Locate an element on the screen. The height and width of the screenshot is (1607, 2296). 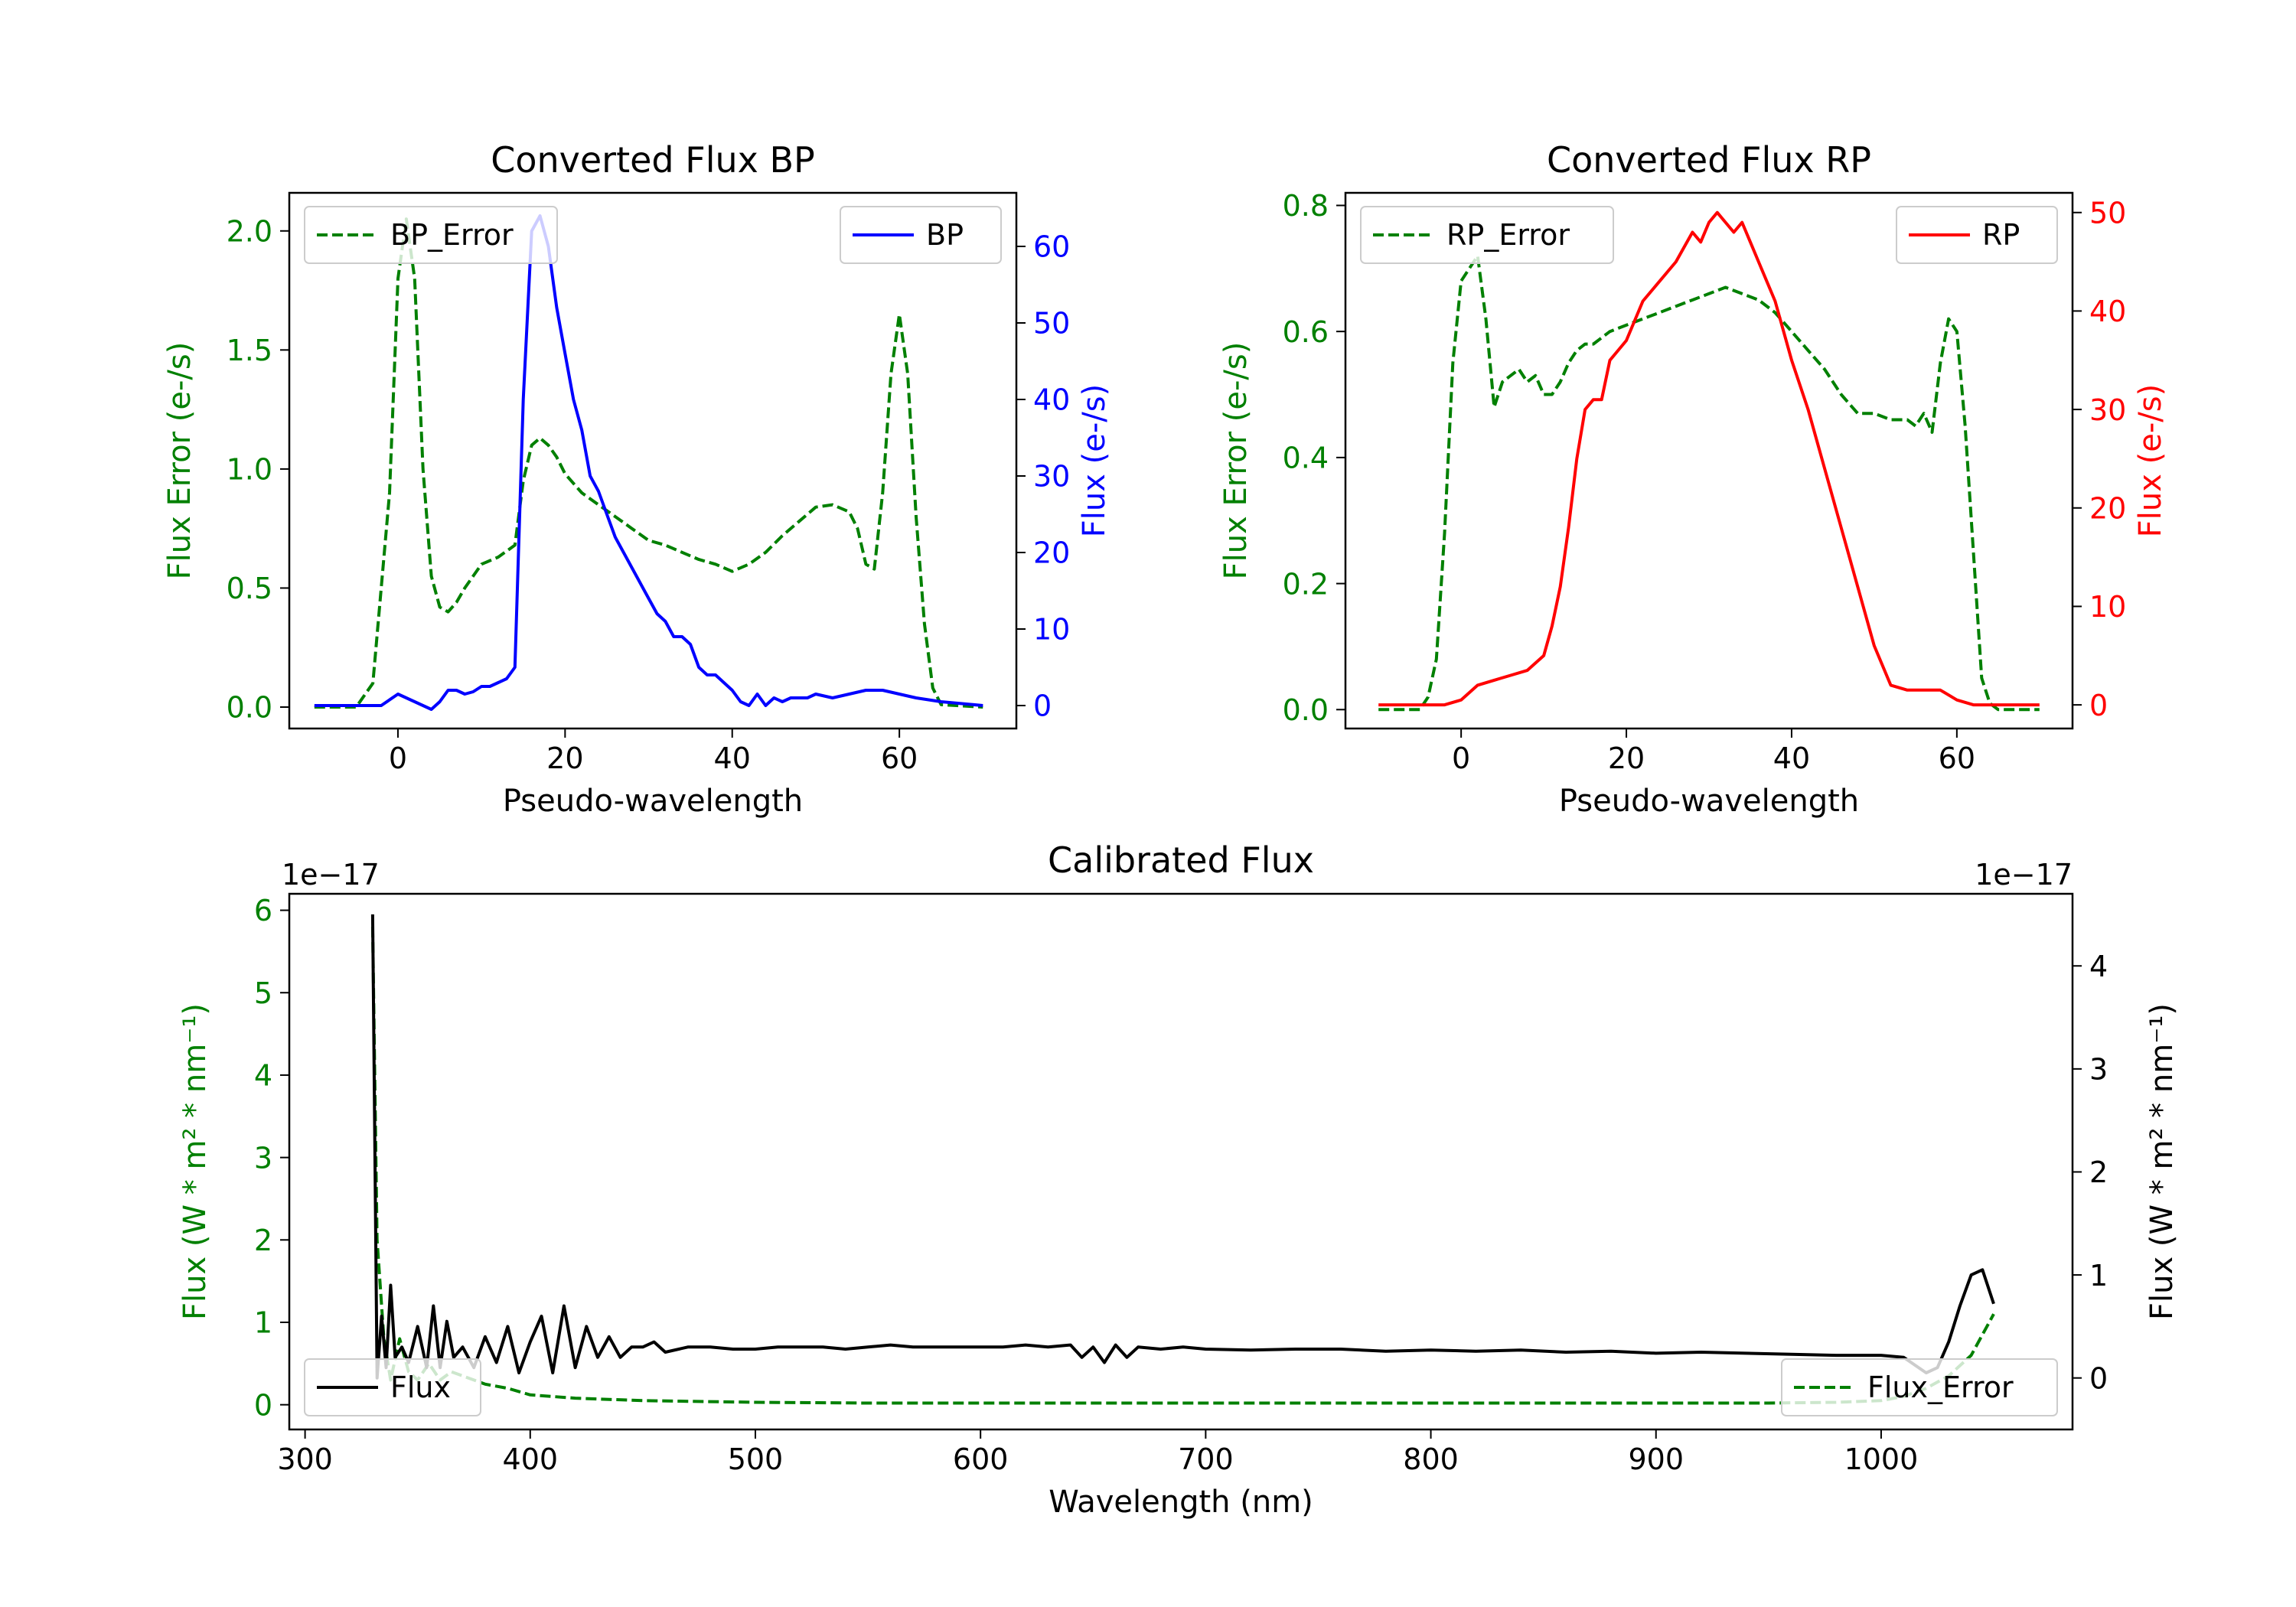
legend-left: Flux is located at coordinates (392, 1387).